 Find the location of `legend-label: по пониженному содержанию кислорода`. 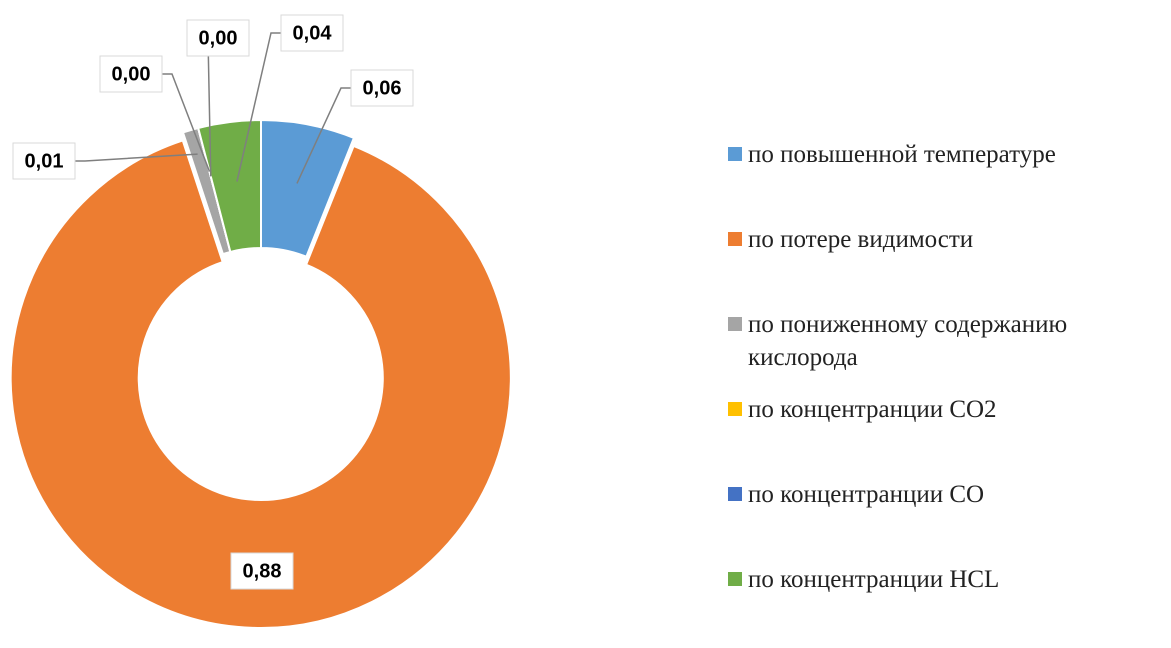

legend-label: по пониженному содержанию кислорода is located at coordinates (908, 341).